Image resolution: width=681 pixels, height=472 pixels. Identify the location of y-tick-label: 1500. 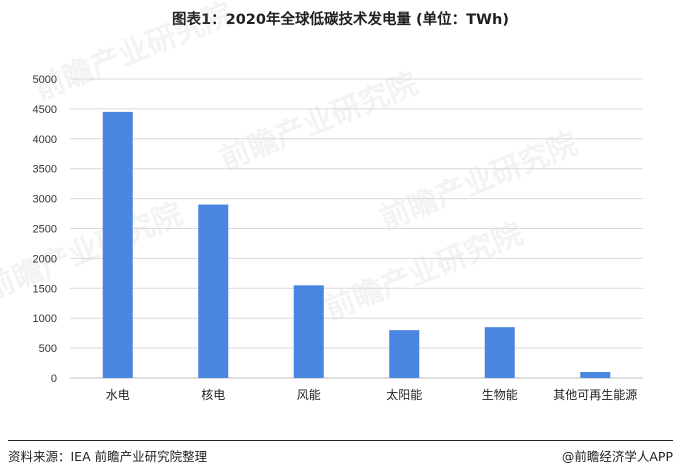
(45, 289).